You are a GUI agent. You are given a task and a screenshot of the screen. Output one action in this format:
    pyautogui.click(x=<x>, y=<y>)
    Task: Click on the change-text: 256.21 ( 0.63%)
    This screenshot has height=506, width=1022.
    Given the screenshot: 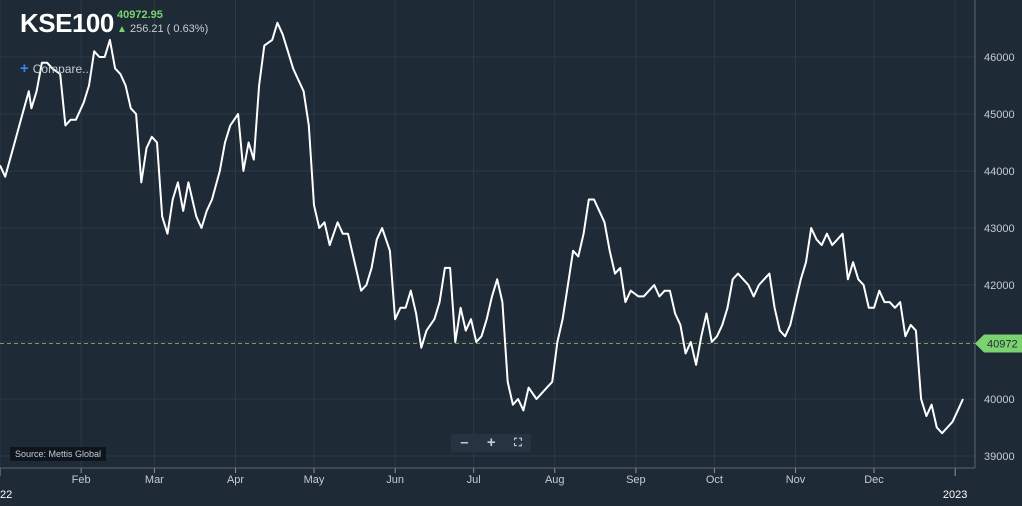 What is the action you would take?
    pyautogui.click(x=169, y=29)
    